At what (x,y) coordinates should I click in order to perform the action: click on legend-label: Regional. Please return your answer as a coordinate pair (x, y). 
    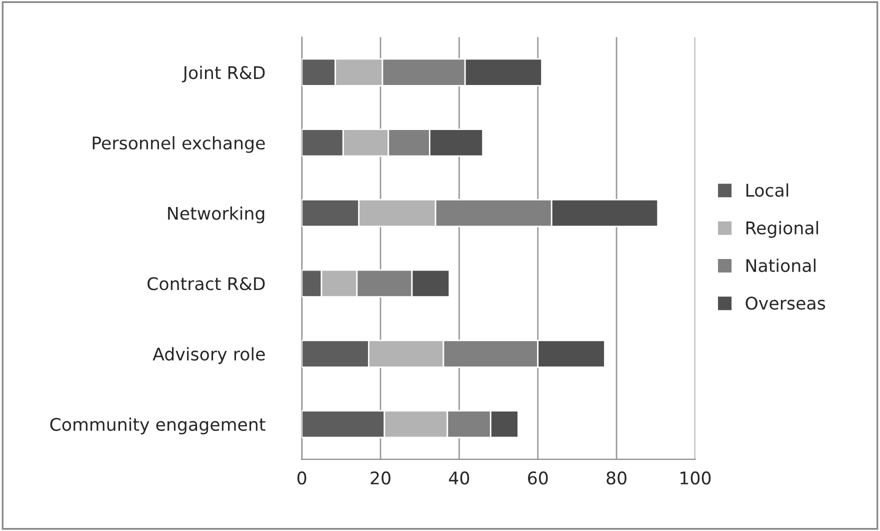
    Looking at the image, I should click on (782, 229).